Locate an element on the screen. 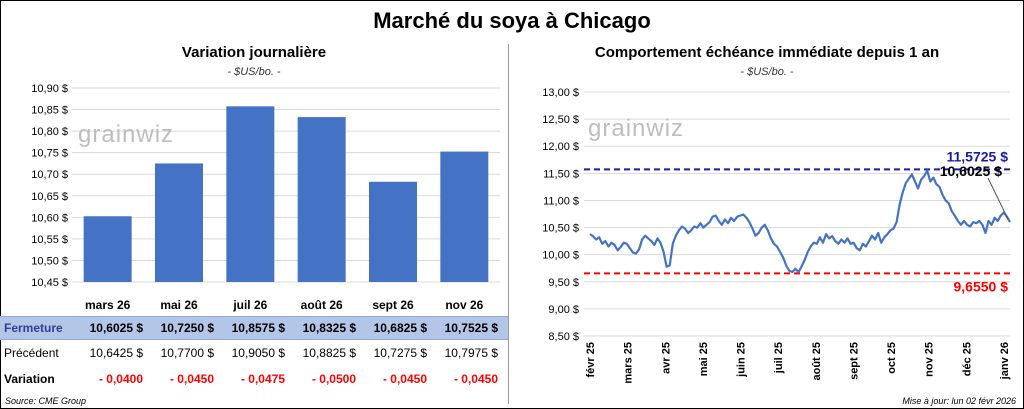  closing-cell: 10,8325 $ is located at coordinates (329, 328).